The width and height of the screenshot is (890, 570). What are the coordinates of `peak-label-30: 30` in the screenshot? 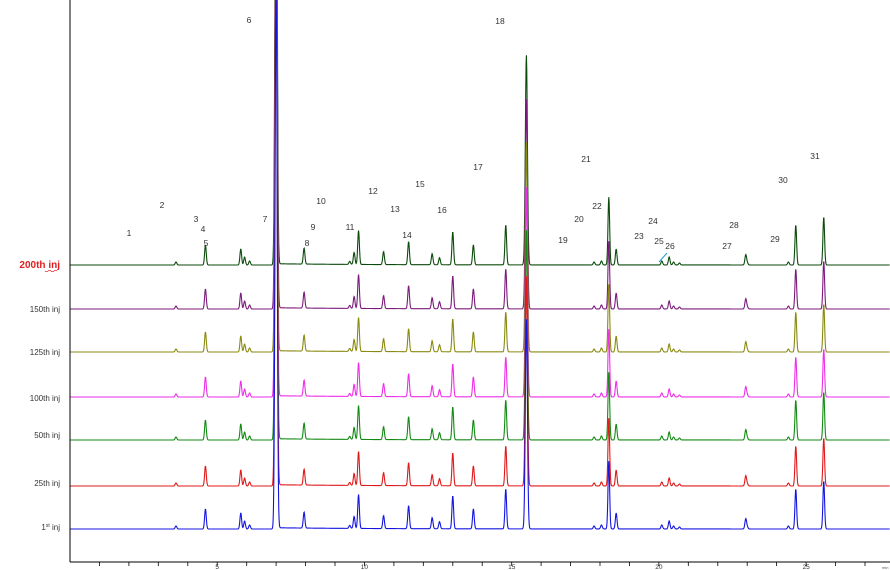 It's located at (783, 180).